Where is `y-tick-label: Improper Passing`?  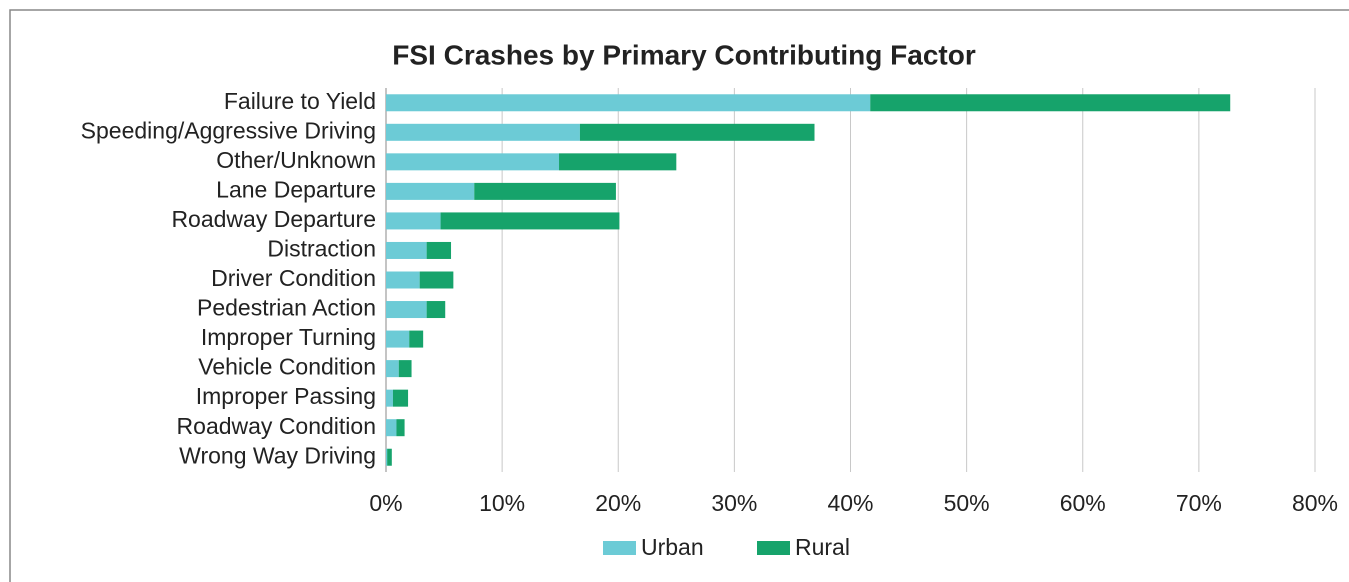
y-tick-label: Improper Passing is located at coordinates (286, 396).